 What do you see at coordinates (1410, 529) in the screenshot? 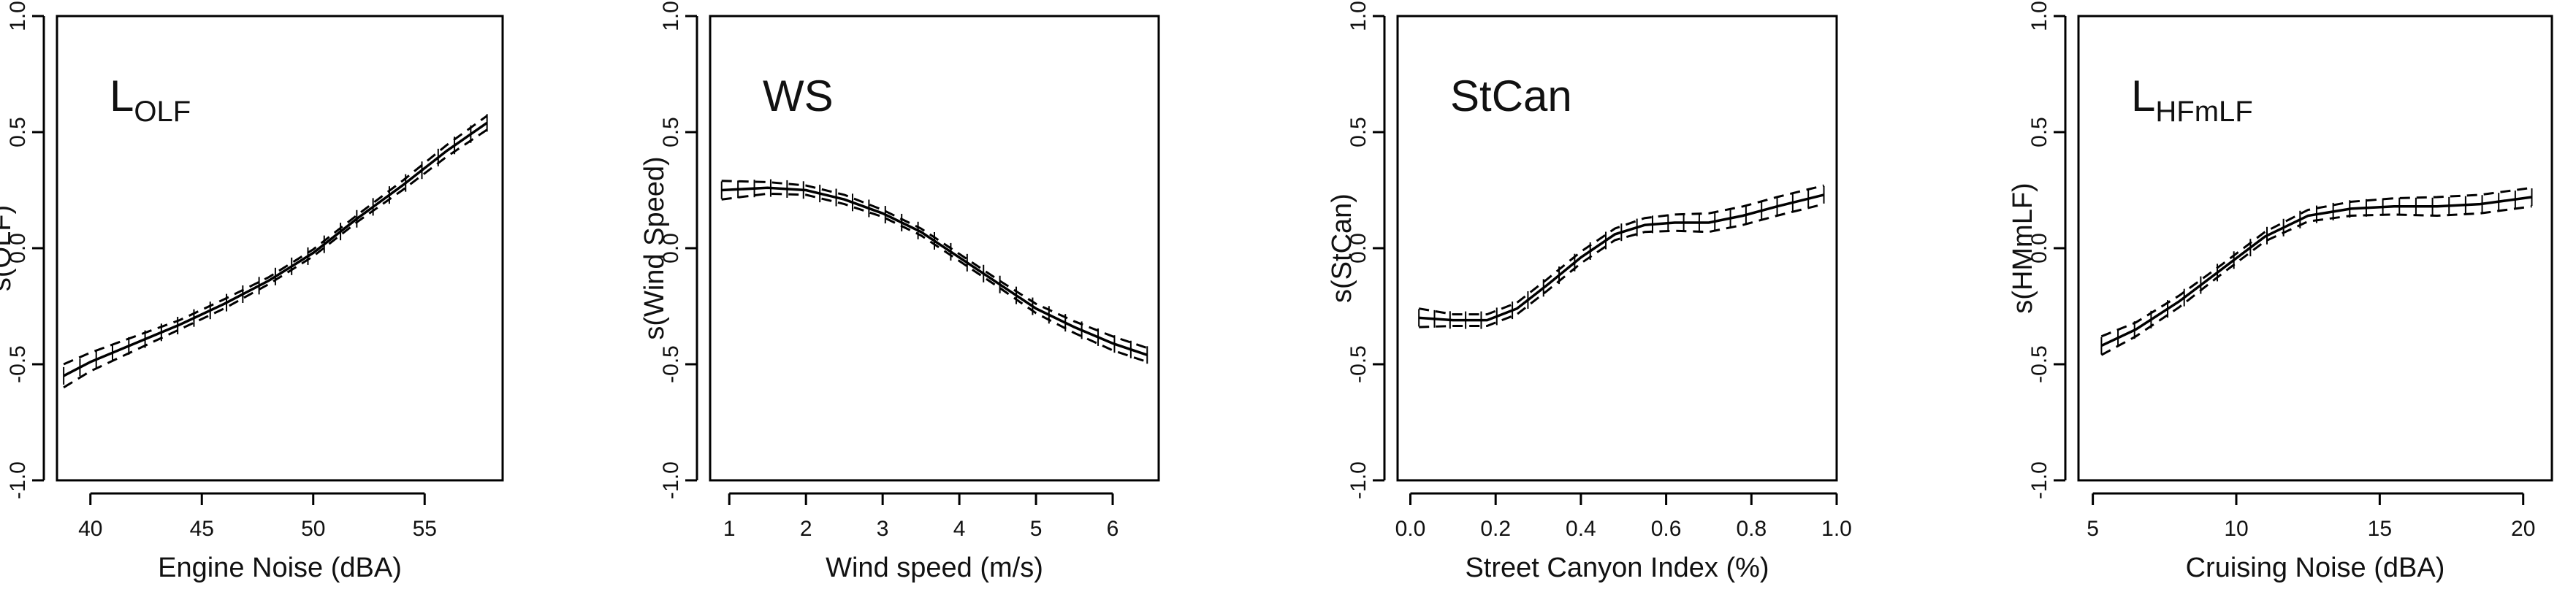
I see `x-tick-label: 0.0` at bounding box center [1410, 529].